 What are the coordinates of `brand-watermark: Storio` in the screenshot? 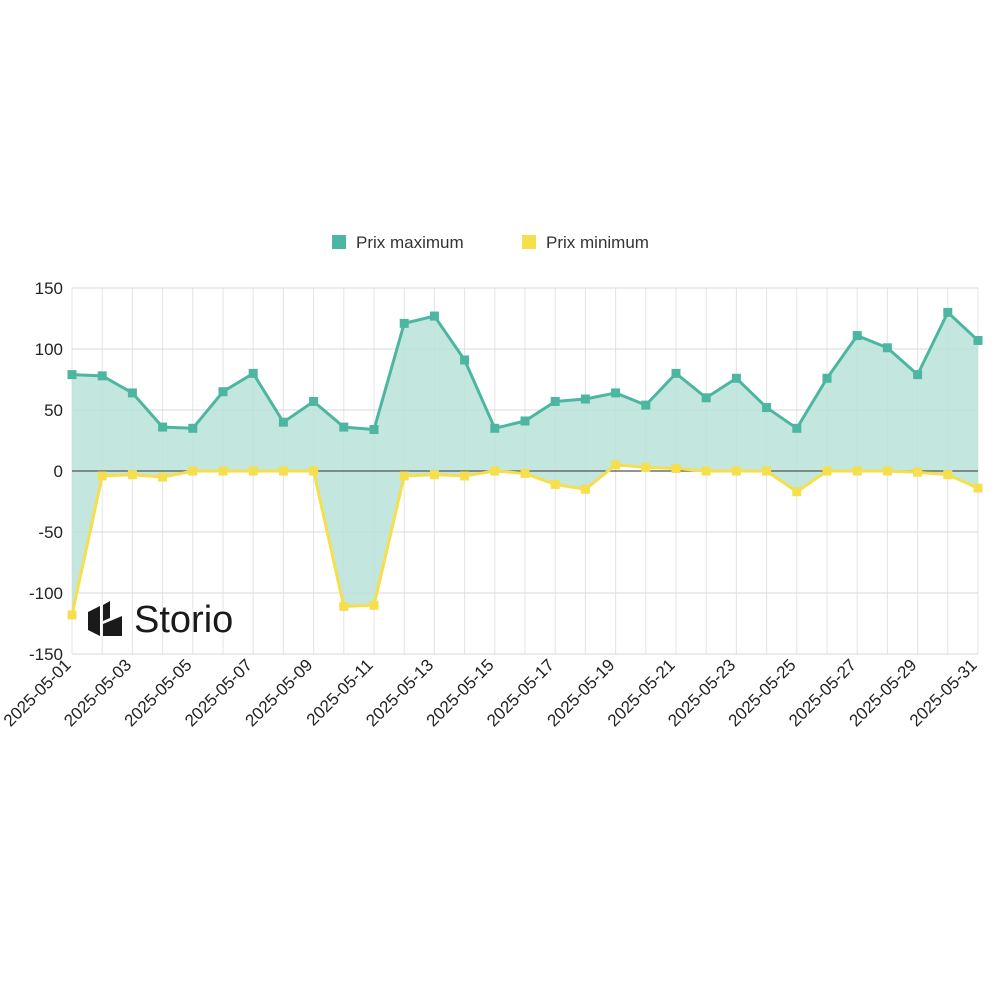 It's located at (160, 620).